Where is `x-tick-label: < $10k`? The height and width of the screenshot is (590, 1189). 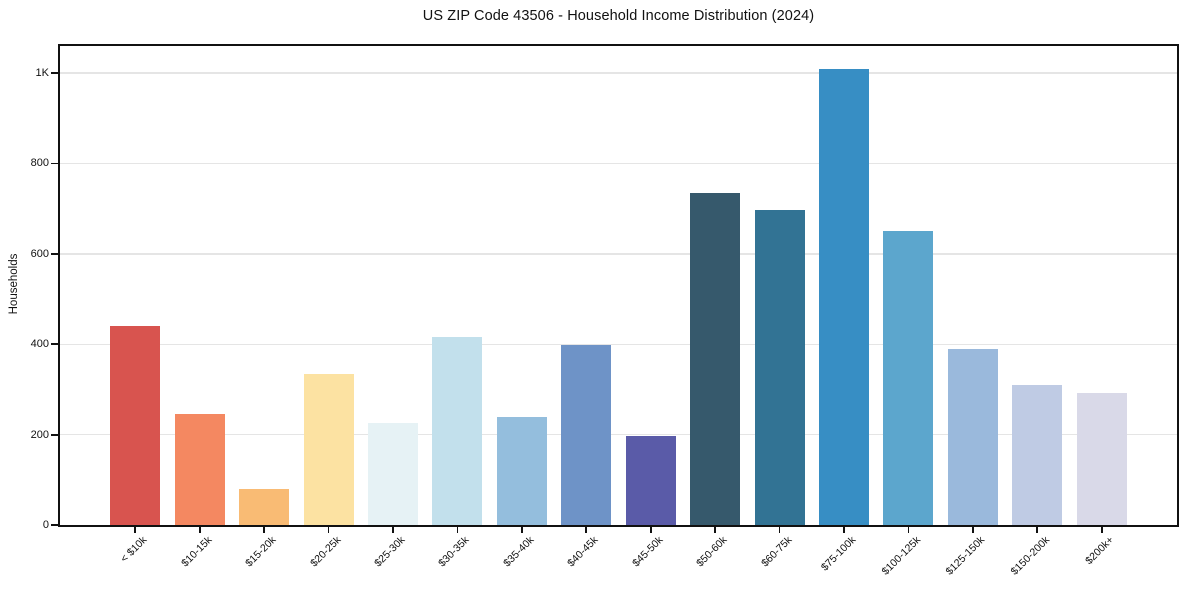 x-tick-label: < $10k is located at coordinates (134, 549).